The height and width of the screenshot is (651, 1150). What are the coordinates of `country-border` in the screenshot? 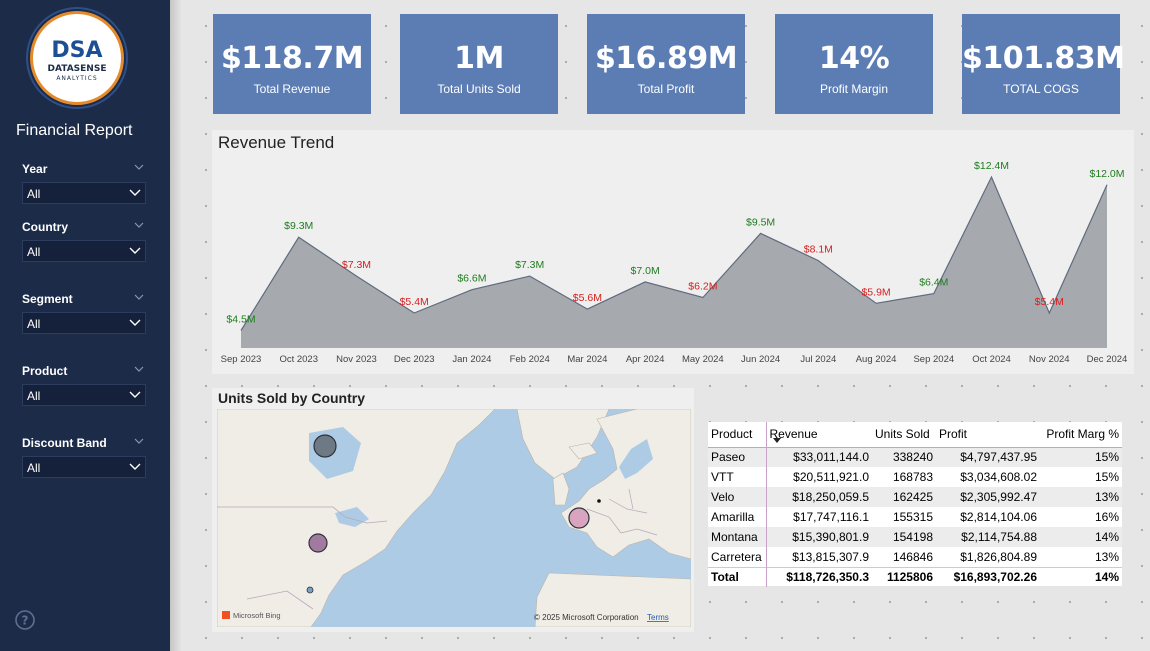 It's located at (280, 600).